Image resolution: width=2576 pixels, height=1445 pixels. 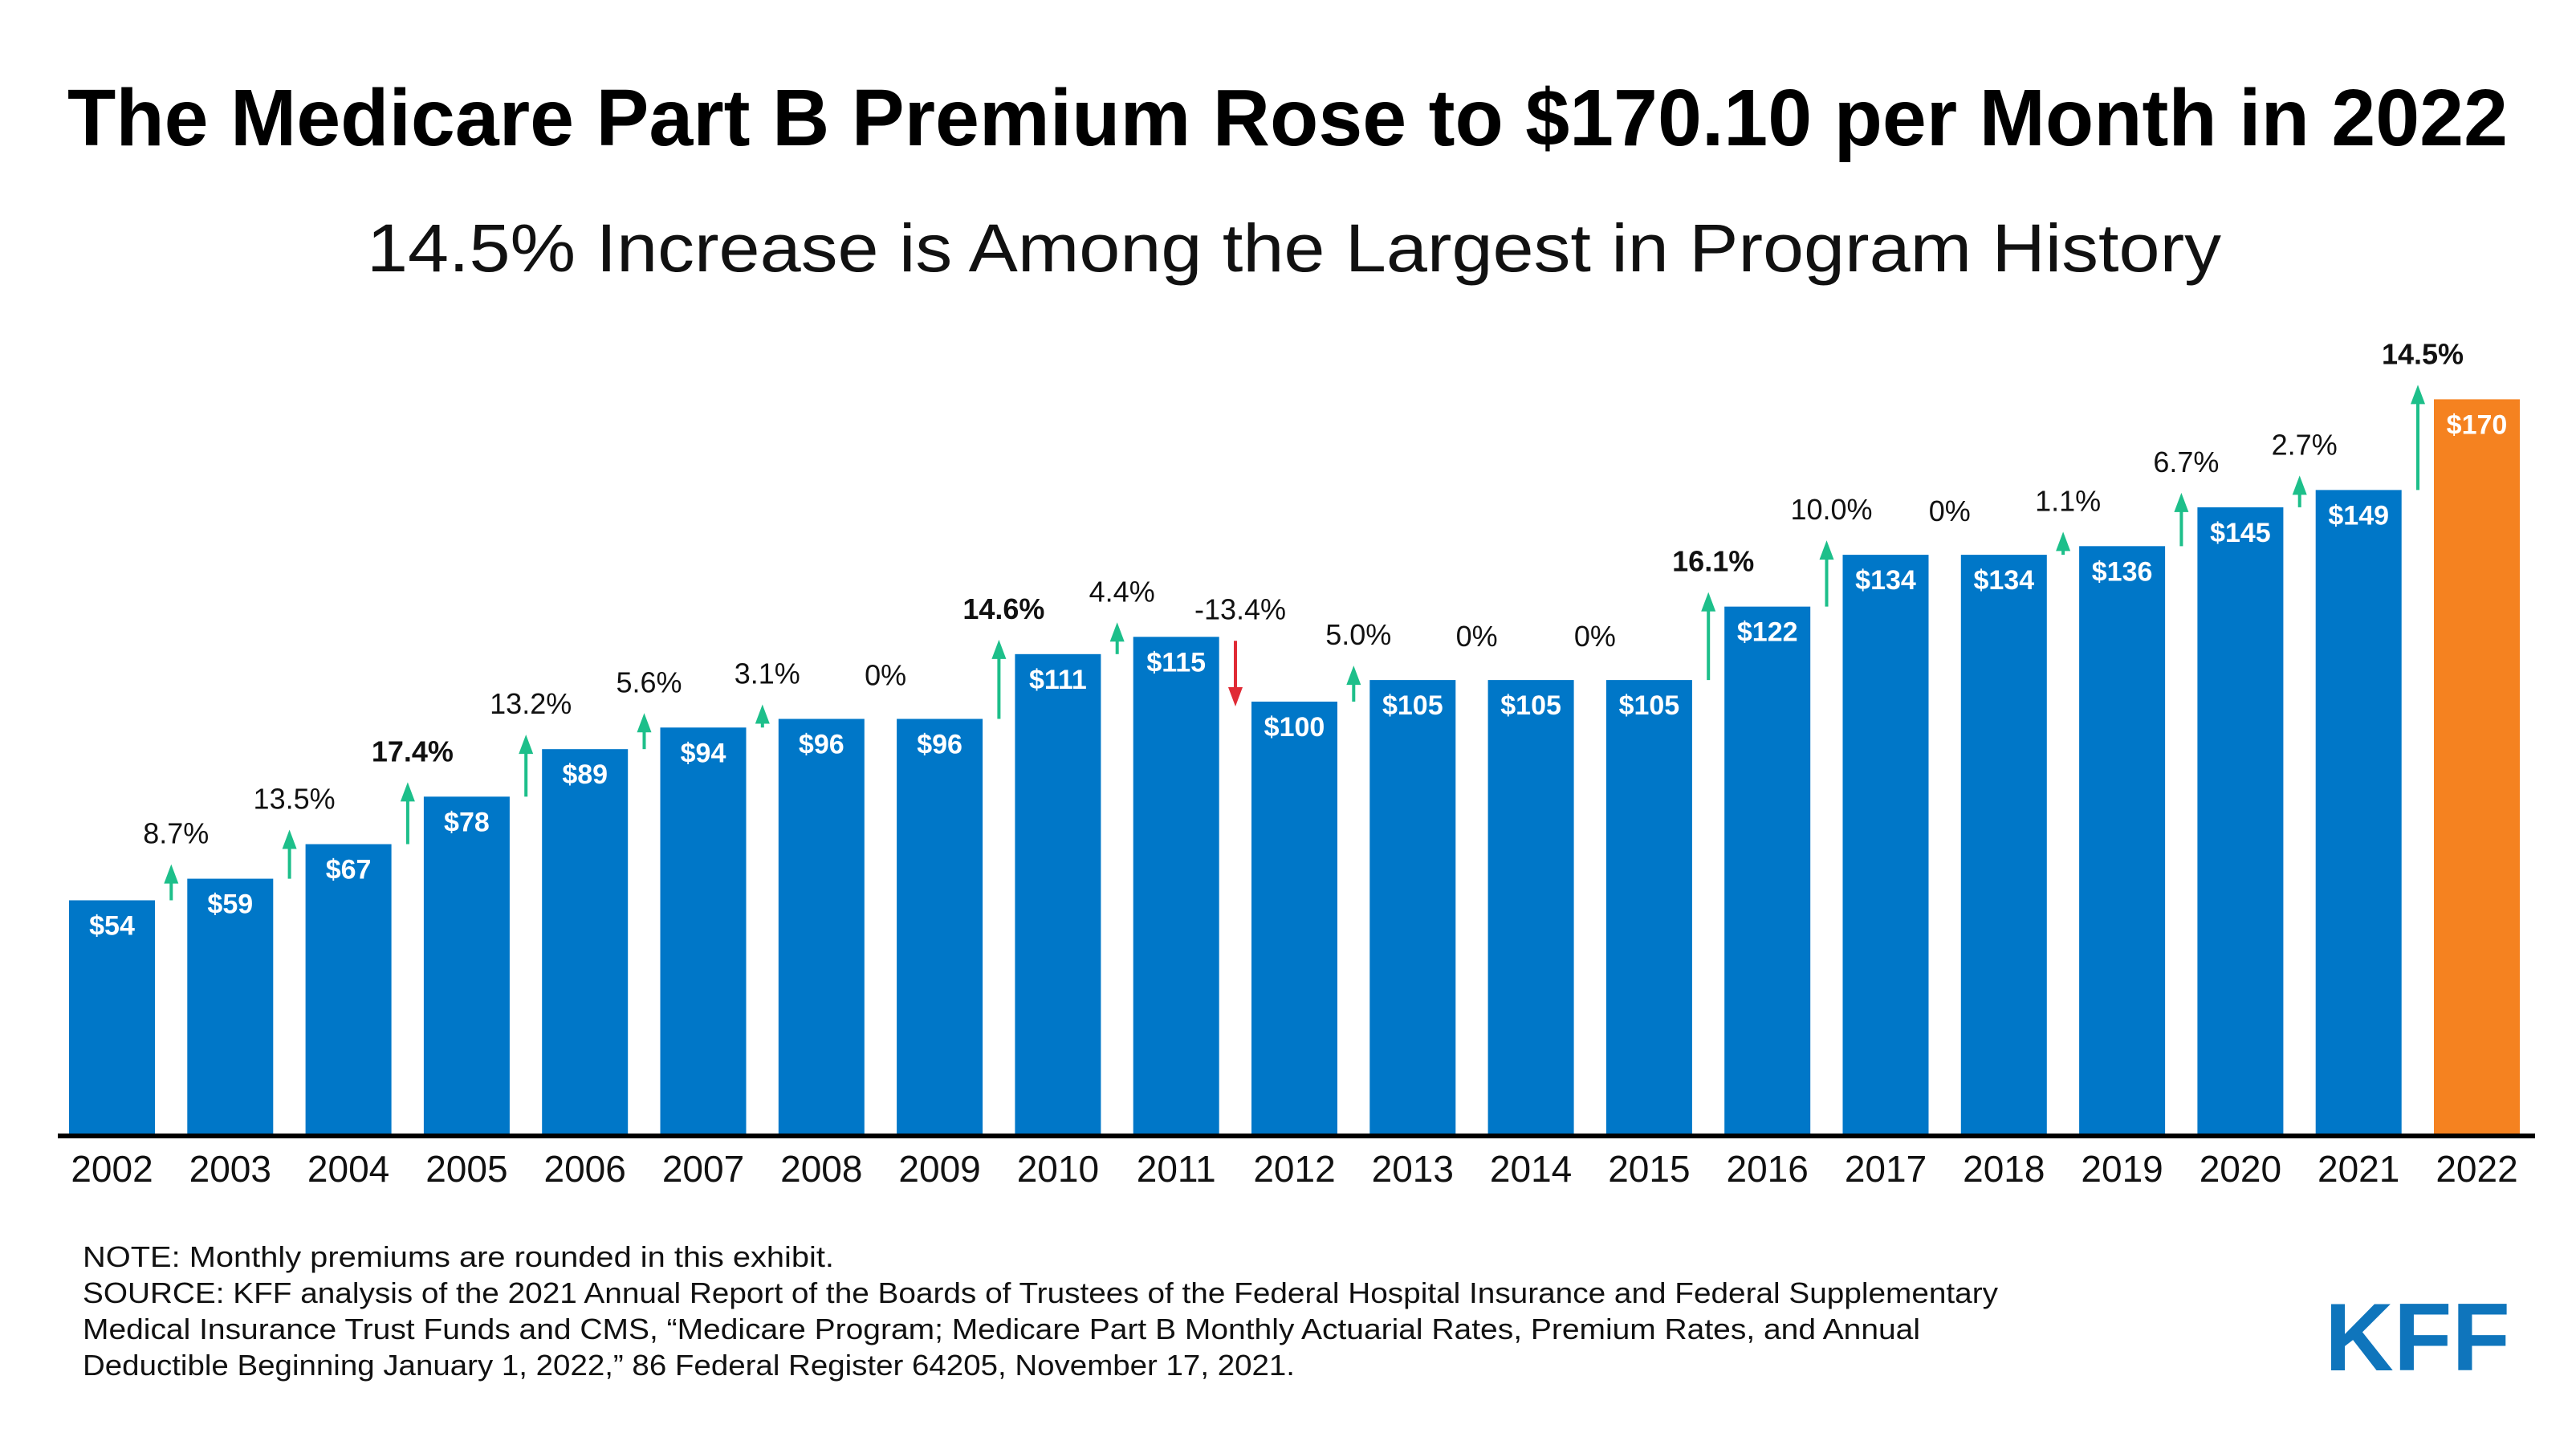 I want to click on pct-change-label: 6.7%, so click(x=2186, y=462).